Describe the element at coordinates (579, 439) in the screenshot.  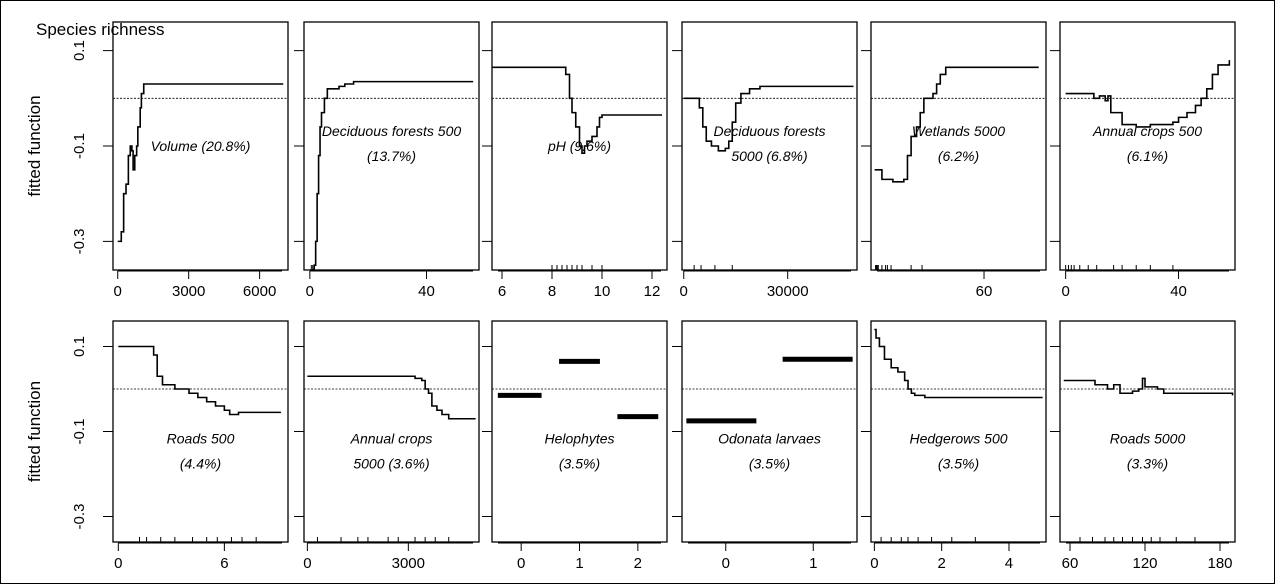
I see `panel-label: Helophytes` at that location.